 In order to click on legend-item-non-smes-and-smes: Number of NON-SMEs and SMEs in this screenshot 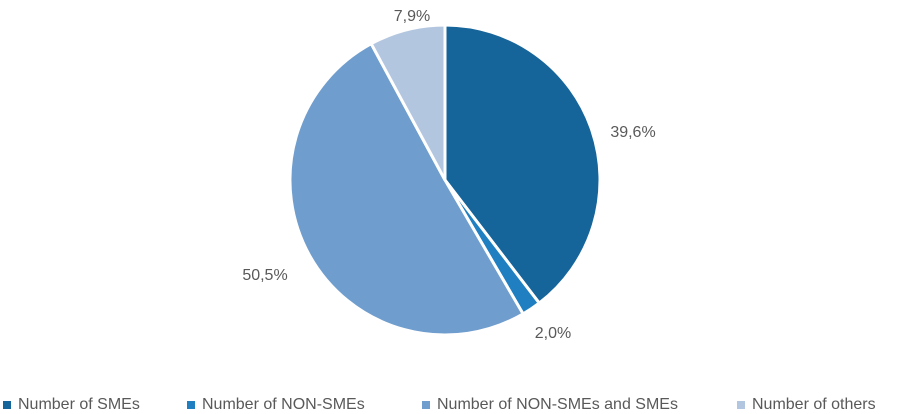, I will do `click(550, 405)`.